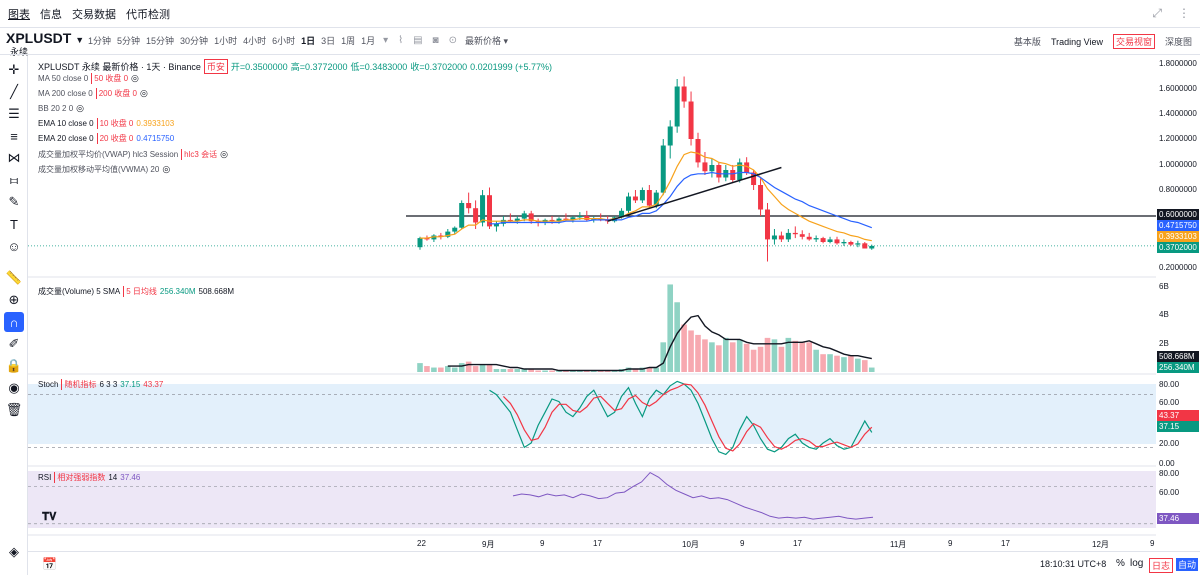 The height and width of the screenshot is (575, 1200). What do you see at coordinates (600, 54) in the screenshot?
I see `toolbar-divider` at bounding box center [600, 54].